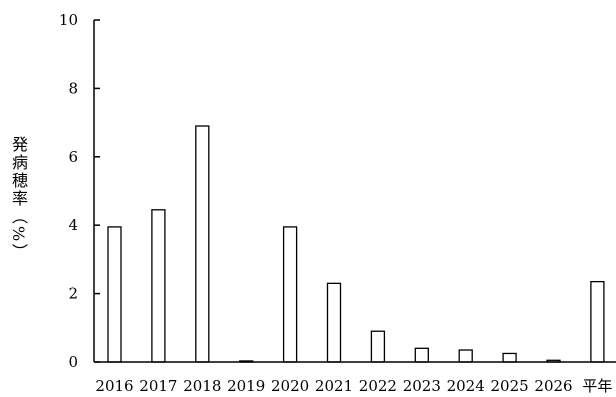  I want to click on bar-2016, so click(114, 294).